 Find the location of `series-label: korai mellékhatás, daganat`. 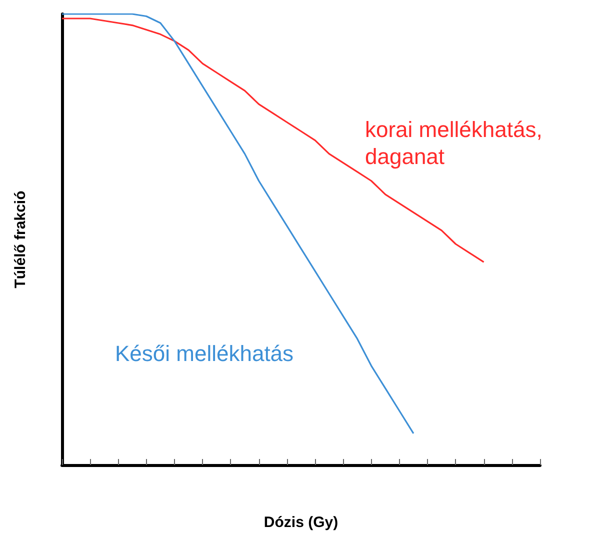

series-label: korai mellékhatás, daganat is located at coordinates (453, 143).